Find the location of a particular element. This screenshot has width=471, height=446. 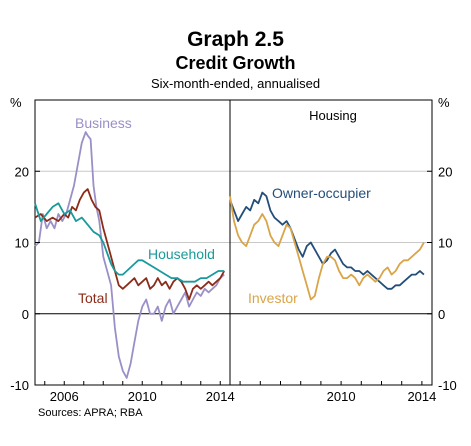

ytick-label-right: 10 is located at coordinates (445, 243).